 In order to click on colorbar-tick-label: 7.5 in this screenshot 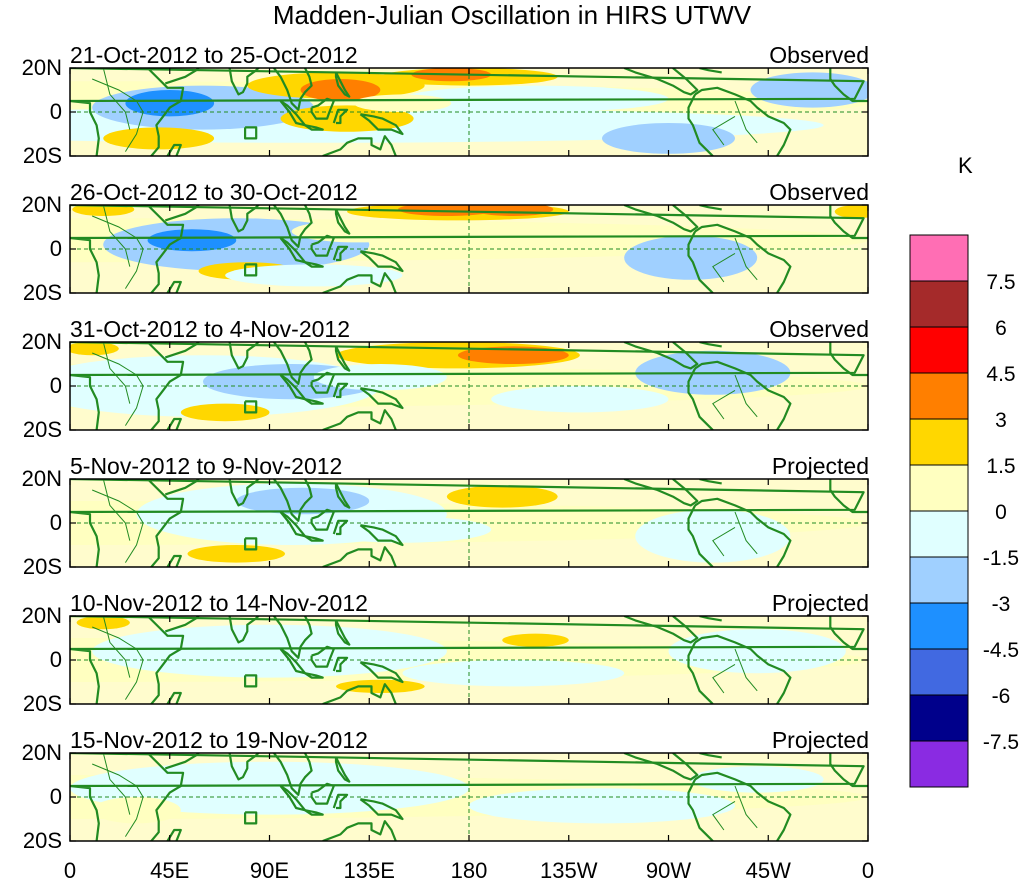, I will do `click(1001, 282)`.